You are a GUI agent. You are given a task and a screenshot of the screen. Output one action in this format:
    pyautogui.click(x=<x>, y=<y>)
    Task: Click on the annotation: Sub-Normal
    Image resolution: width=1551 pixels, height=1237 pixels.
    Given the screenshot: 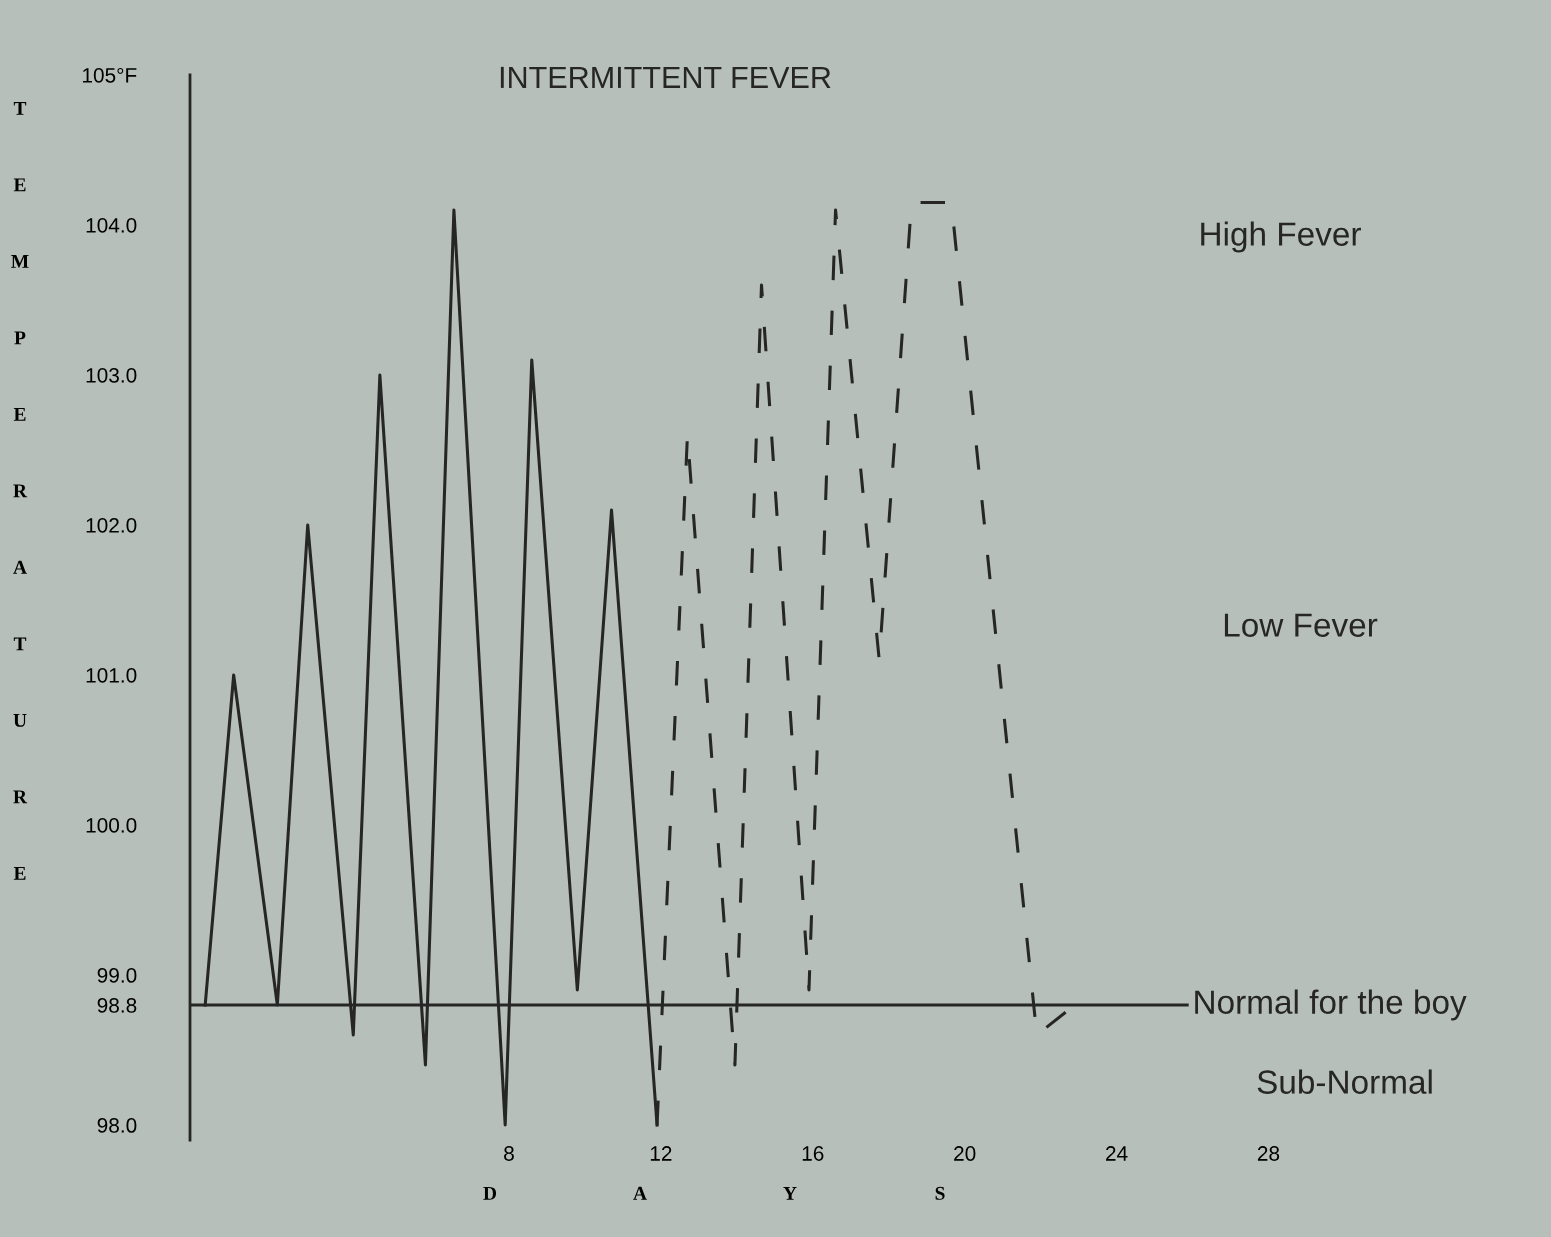 What is the action you would take?
    pyautogui.click(x=1344, y=1081)
    